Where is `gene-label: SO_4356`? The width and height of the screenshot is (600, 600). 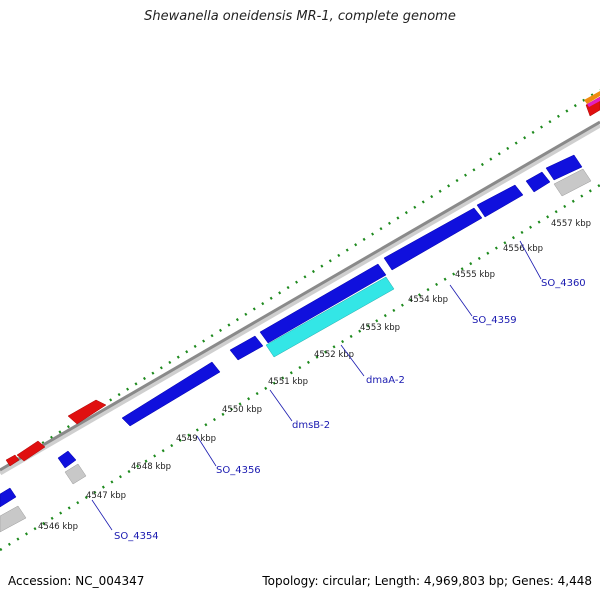 gene-label: SO_4356 is located at coordinates (238, 470).